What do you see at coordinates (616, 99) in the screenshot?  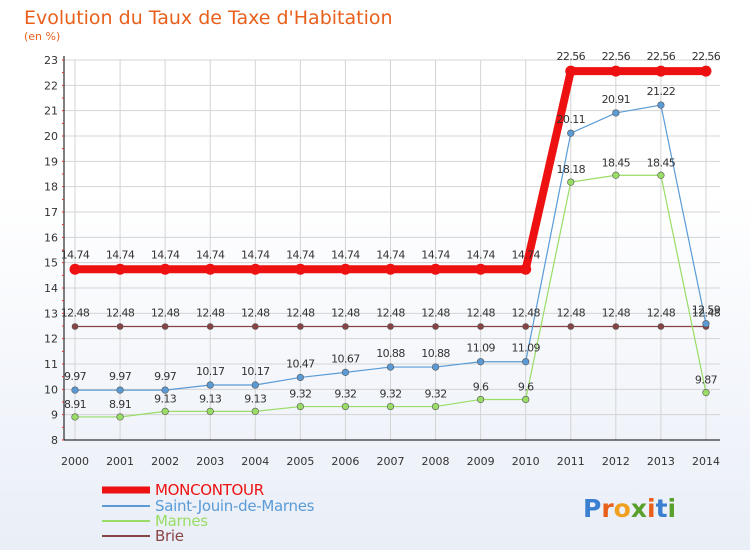 I see `data-label: 20.91` at bounding box center [616, 99].